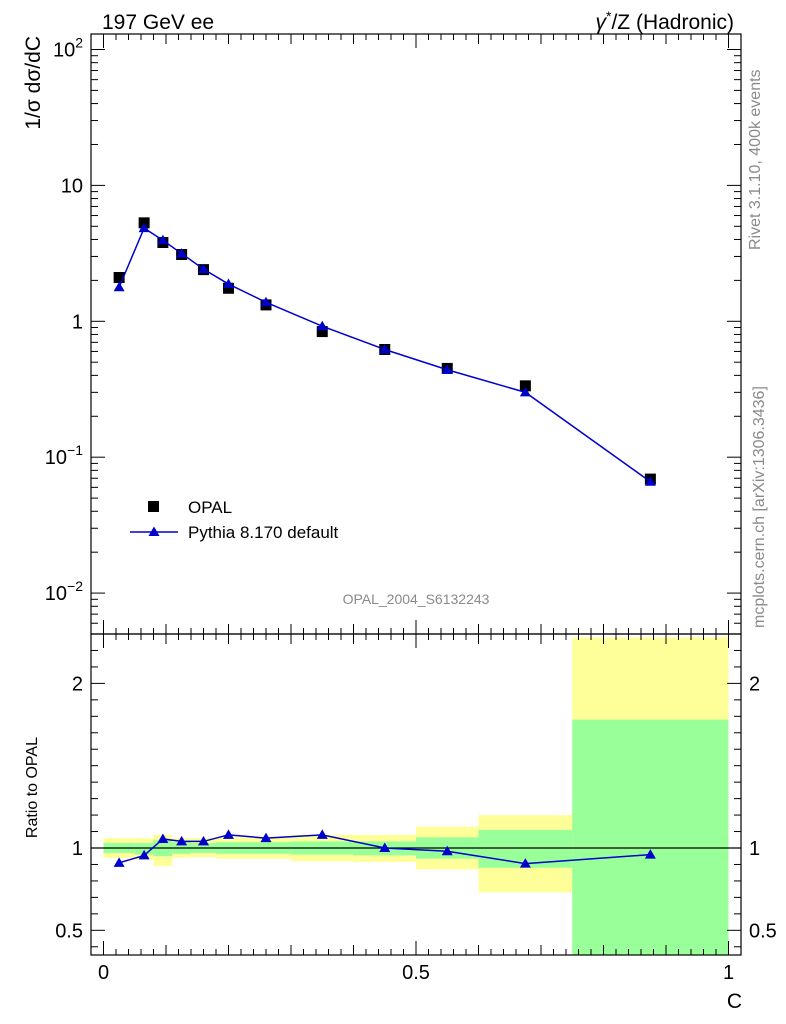  I want to click on legend-mc-marker, so click(154, 531).